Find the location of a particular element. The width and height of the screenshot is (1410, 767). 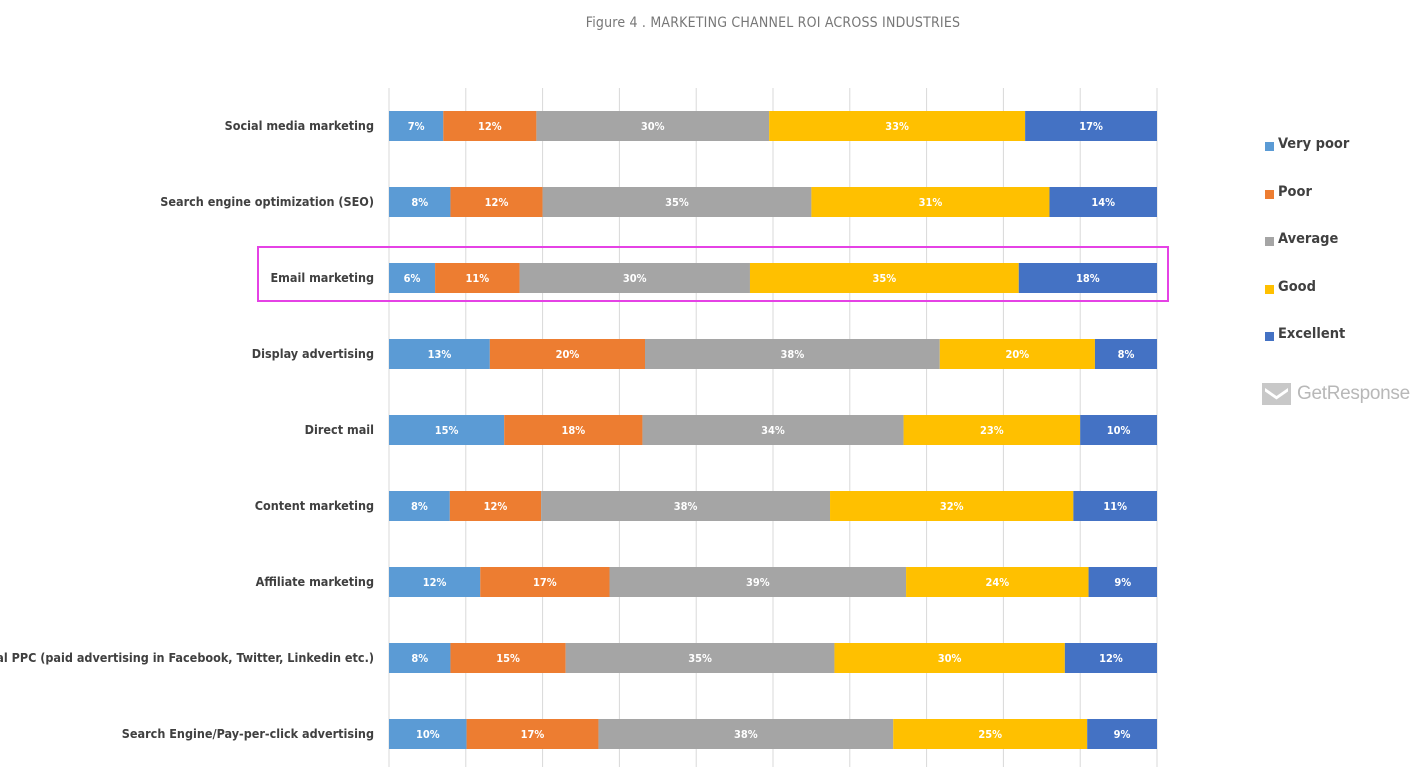

data-label-search-engine-optimization-seo-excellent: 14% is located at coordinates (1103, 202).